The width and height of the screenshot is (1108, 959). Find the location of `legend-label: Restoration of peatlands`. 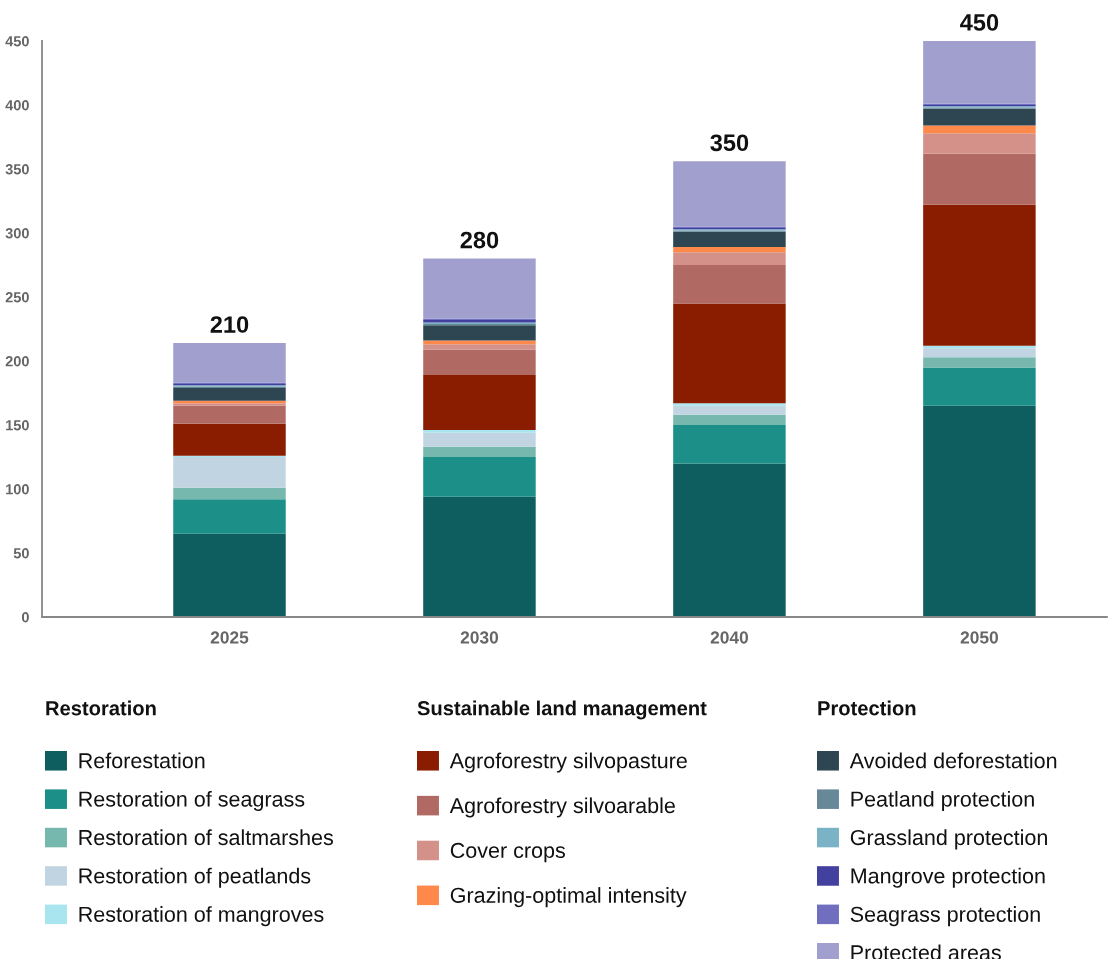

legend-label: Restoration of peatlands is located at coordinates (195, 877).